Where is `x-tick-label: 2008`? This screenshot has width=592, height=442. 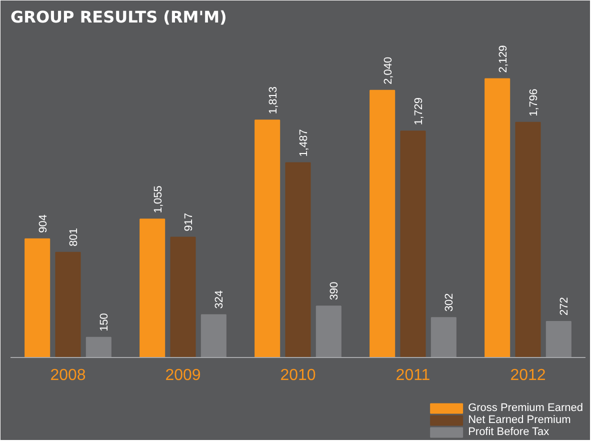 x-tick-label: 2008 is located at coordinates (68, 375).